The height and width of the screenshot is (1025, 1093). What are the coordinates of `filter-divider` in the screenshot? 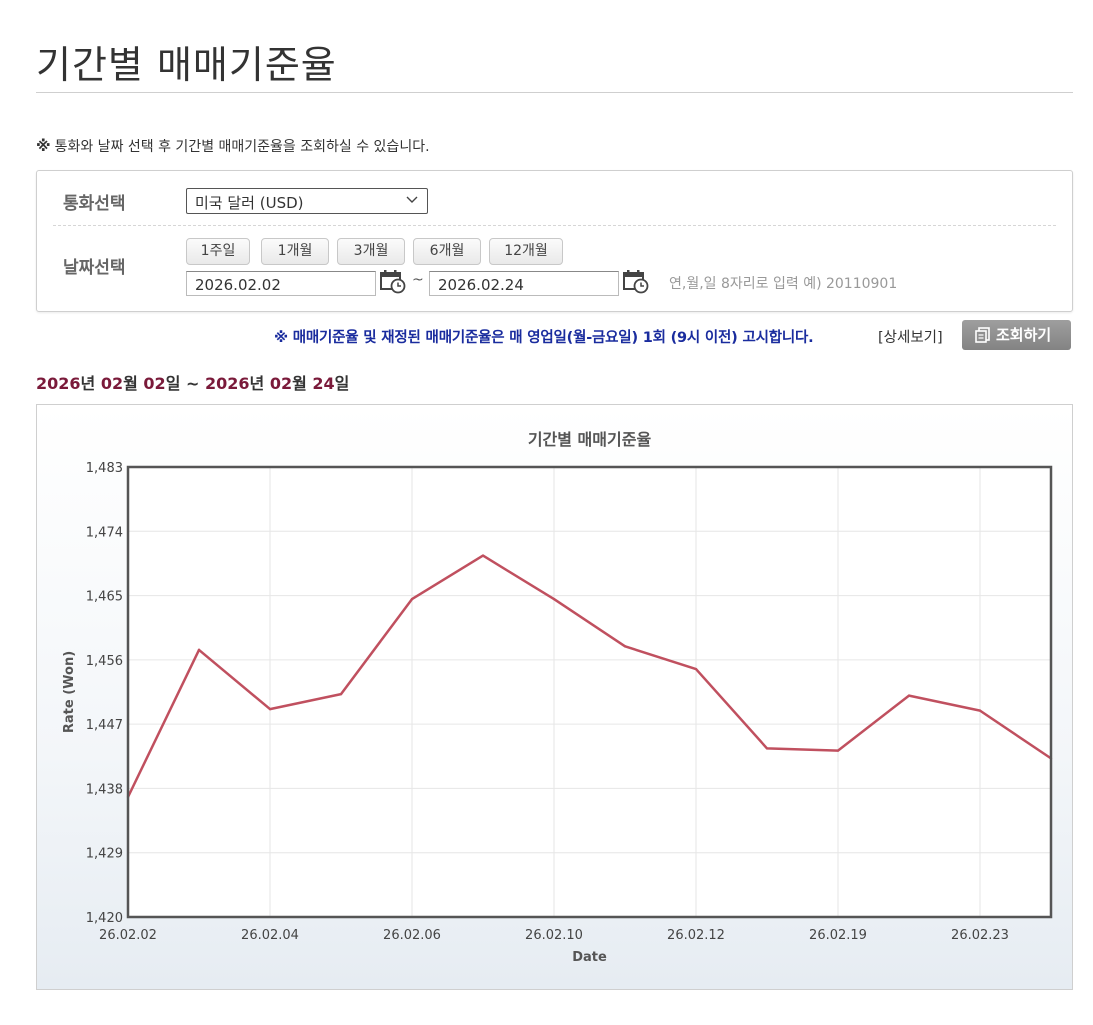 It's located at (554, 225).